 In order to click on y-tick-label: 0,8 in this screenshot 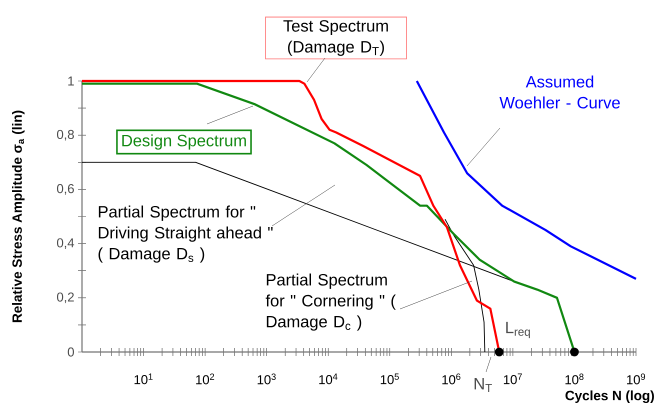, I will do `click(65, 135)`.